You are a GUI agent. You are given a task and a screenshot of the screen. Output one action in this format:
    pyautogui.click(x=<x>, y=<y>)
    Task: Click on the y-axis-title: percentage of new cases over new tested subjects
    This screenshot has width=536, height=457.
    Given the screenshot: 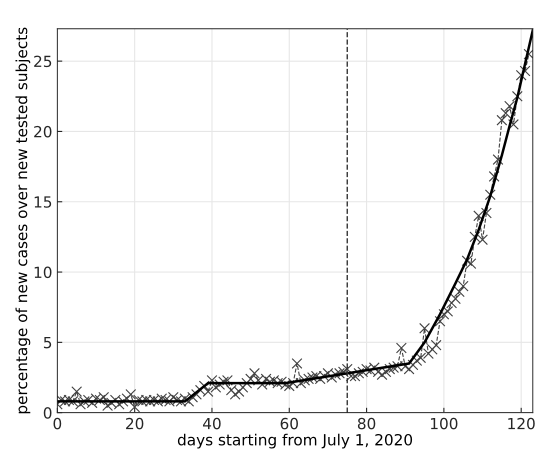 What is the action you would take?
    pyautogui.click(x=22, y=221)
    